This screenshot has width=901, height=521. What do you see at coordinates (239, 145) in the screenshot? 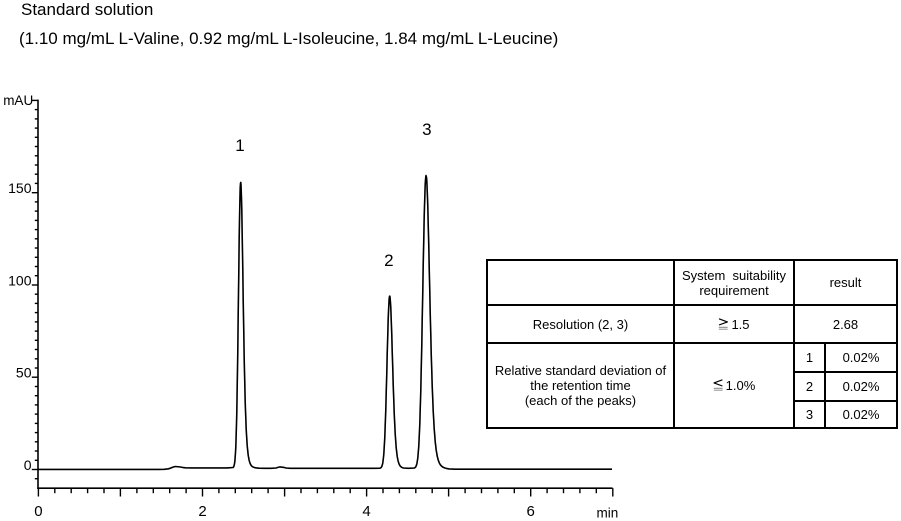
I see `svg-text: 1` at bounding box center [239, 145].